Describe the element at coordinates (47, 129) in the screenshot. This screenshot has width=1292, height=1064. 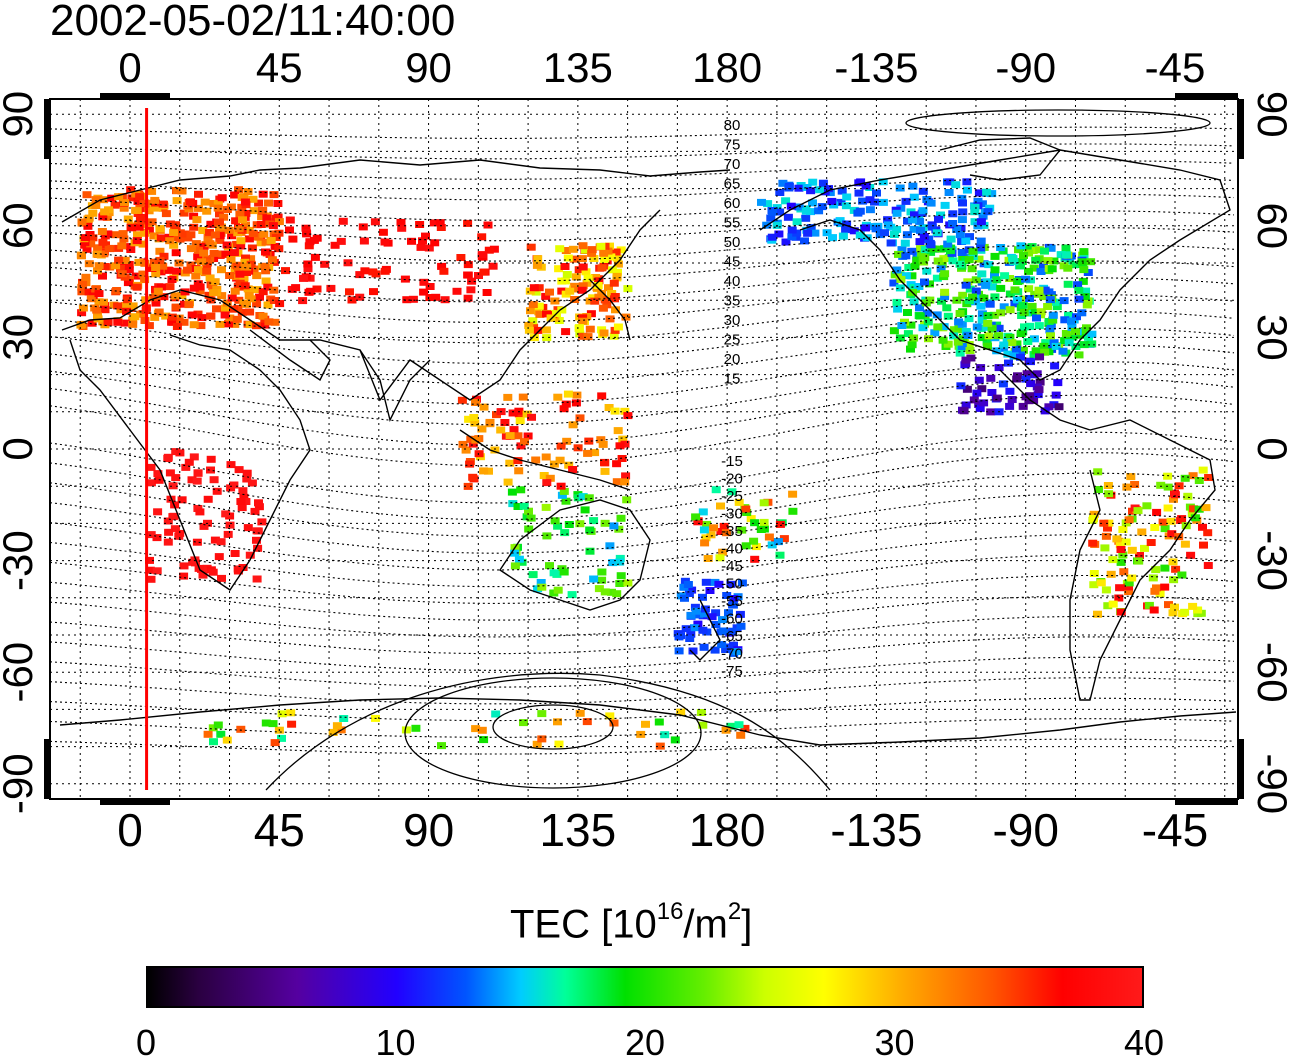
I see `frame-tick-bar` at that location.